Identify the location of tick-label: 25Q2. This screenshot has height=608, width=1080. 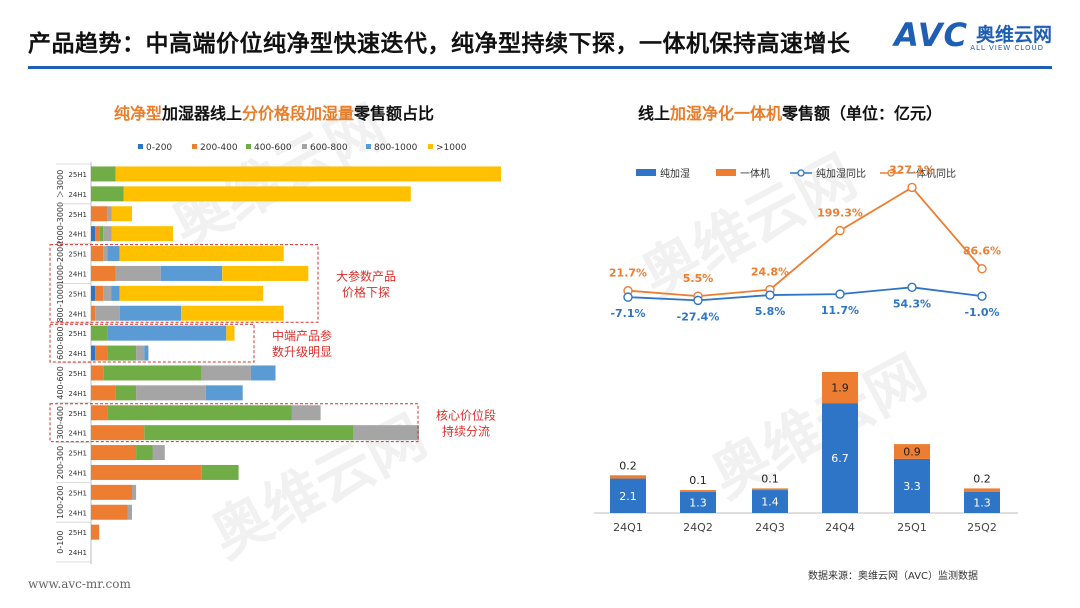
(982, 527).